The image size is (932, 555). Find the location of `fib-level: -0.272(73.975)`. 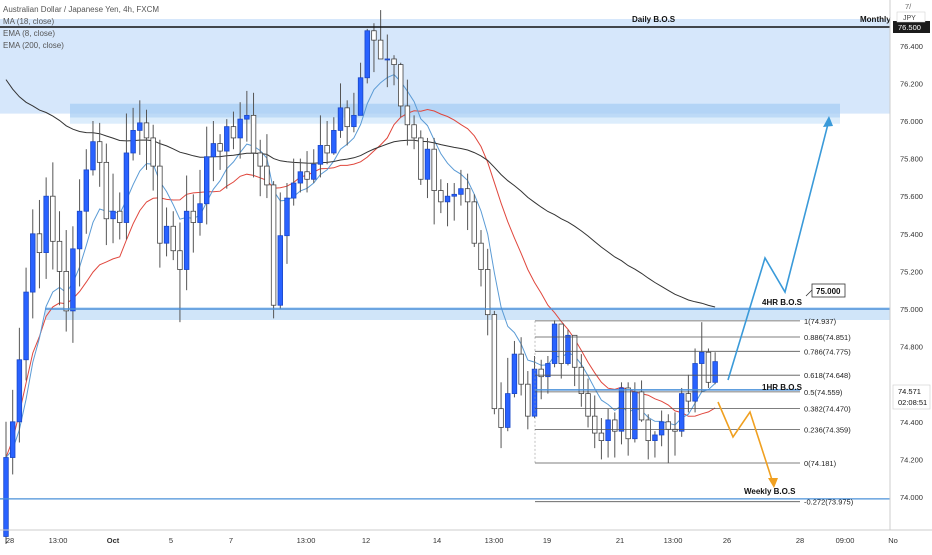

fib-level: -0.272(73.975) is located at coordinates (694, 502).